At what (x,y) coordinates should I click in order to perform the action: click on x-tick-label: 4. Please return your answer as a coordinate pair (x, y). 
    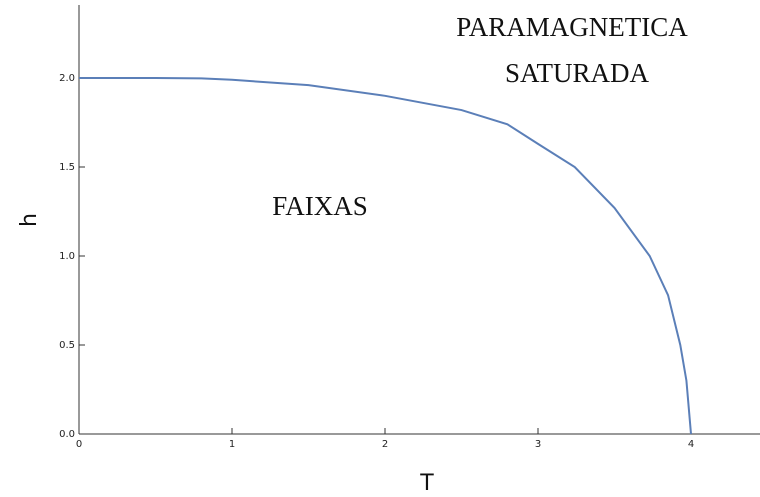
    Looking at the image, I should click on (691, 444).